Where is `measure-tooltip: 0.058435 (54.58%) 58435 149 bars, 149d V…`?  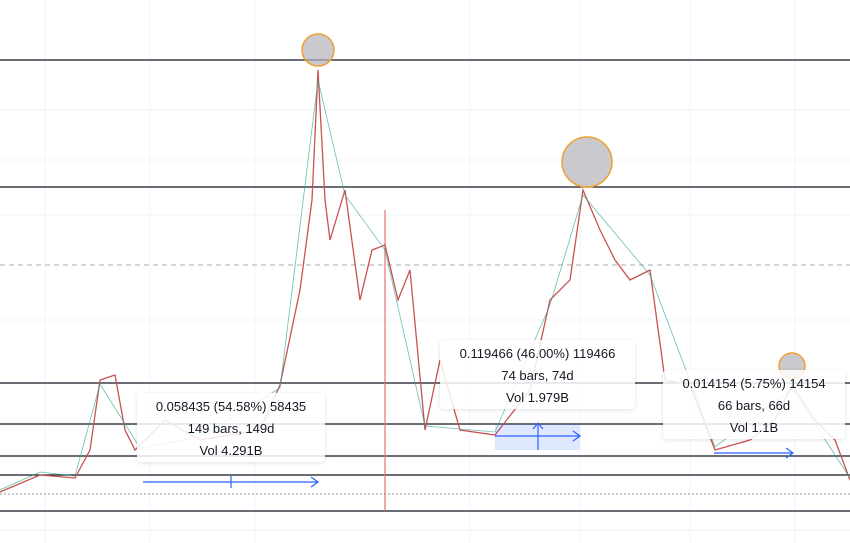 measure-tooltip: 0.058435 (54.58%) 58435 149 bars, 149d V… is located at coordinates (231, 427).